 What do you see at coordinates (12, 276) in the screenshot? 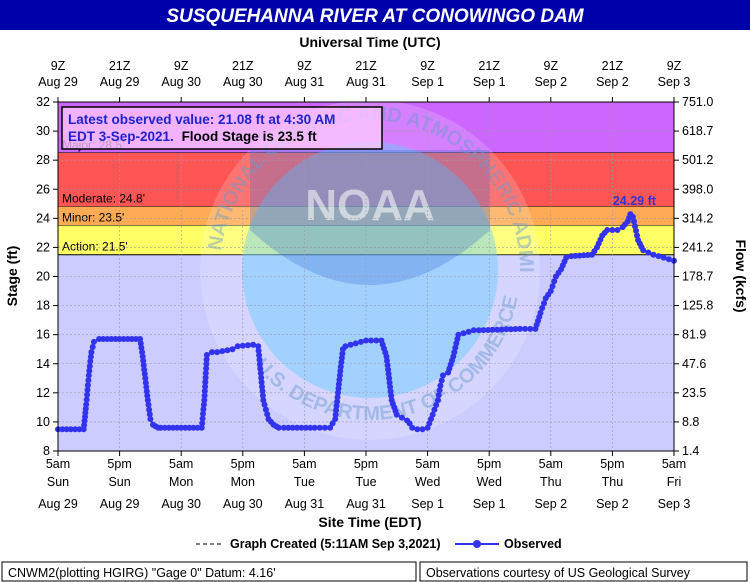
I see `y-axis-title: Stage (ft)` at bounding box center [12, 276].